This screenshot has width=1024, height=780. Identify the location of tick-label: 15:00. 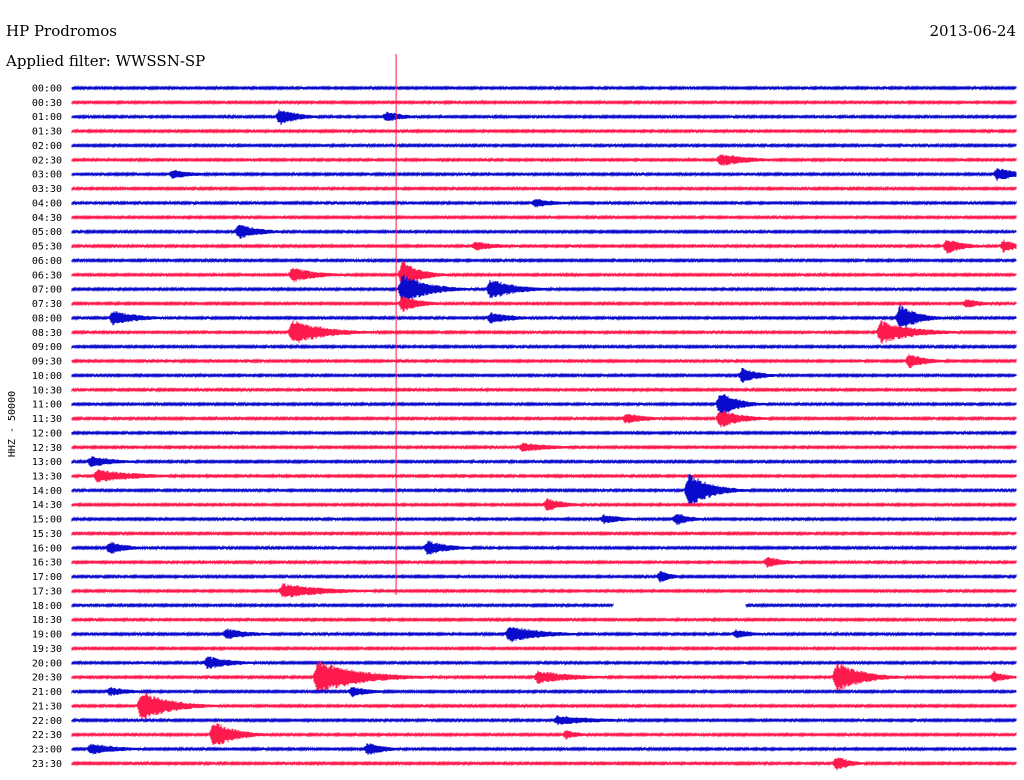
(47, 520).